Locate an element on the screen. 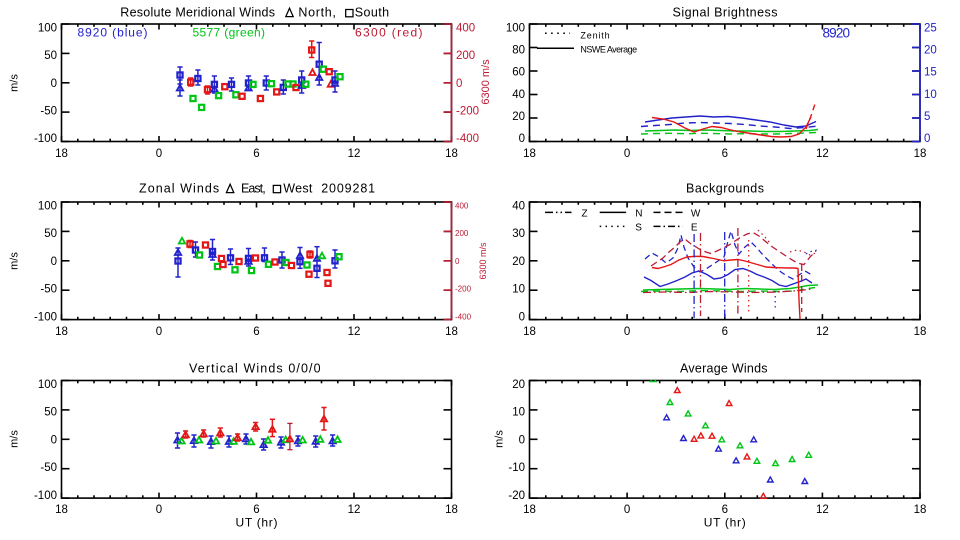 This screenshot has width=960, height=540. svg-text: E is located at coordinates (694, 228).